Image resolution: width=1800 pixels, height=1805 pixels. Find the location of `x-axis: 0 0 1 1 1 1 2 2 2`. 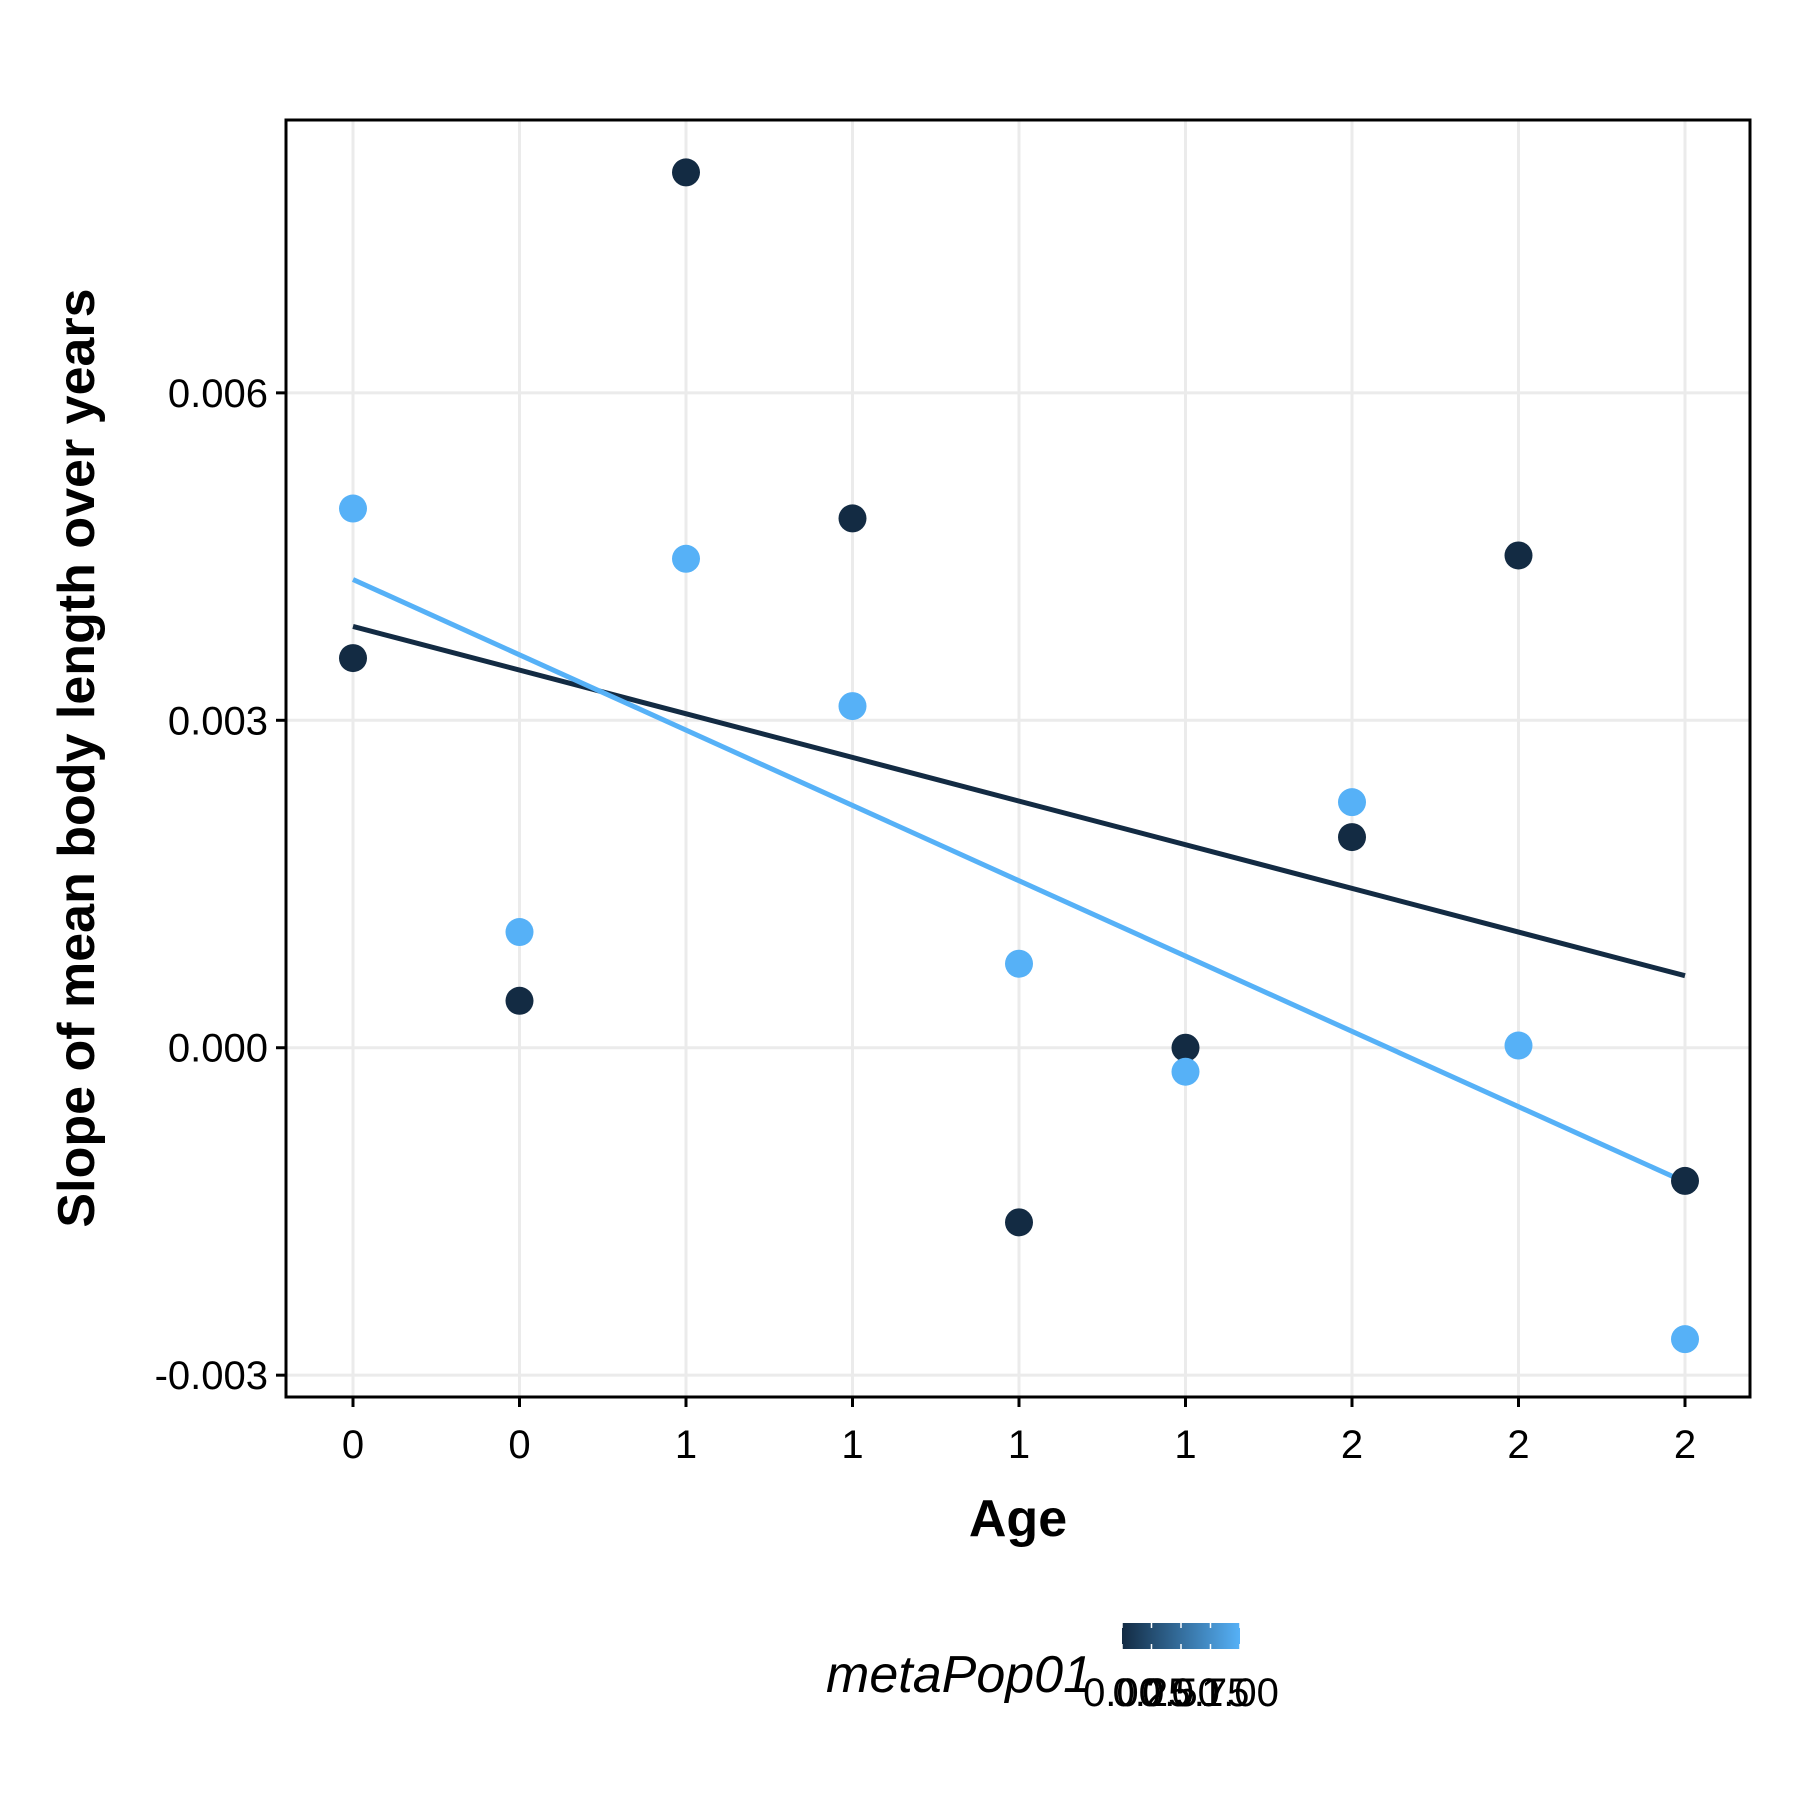

x-axis: 0 0 1 1 1 1 2 2 2 is located at coordinates (1019, 1432).